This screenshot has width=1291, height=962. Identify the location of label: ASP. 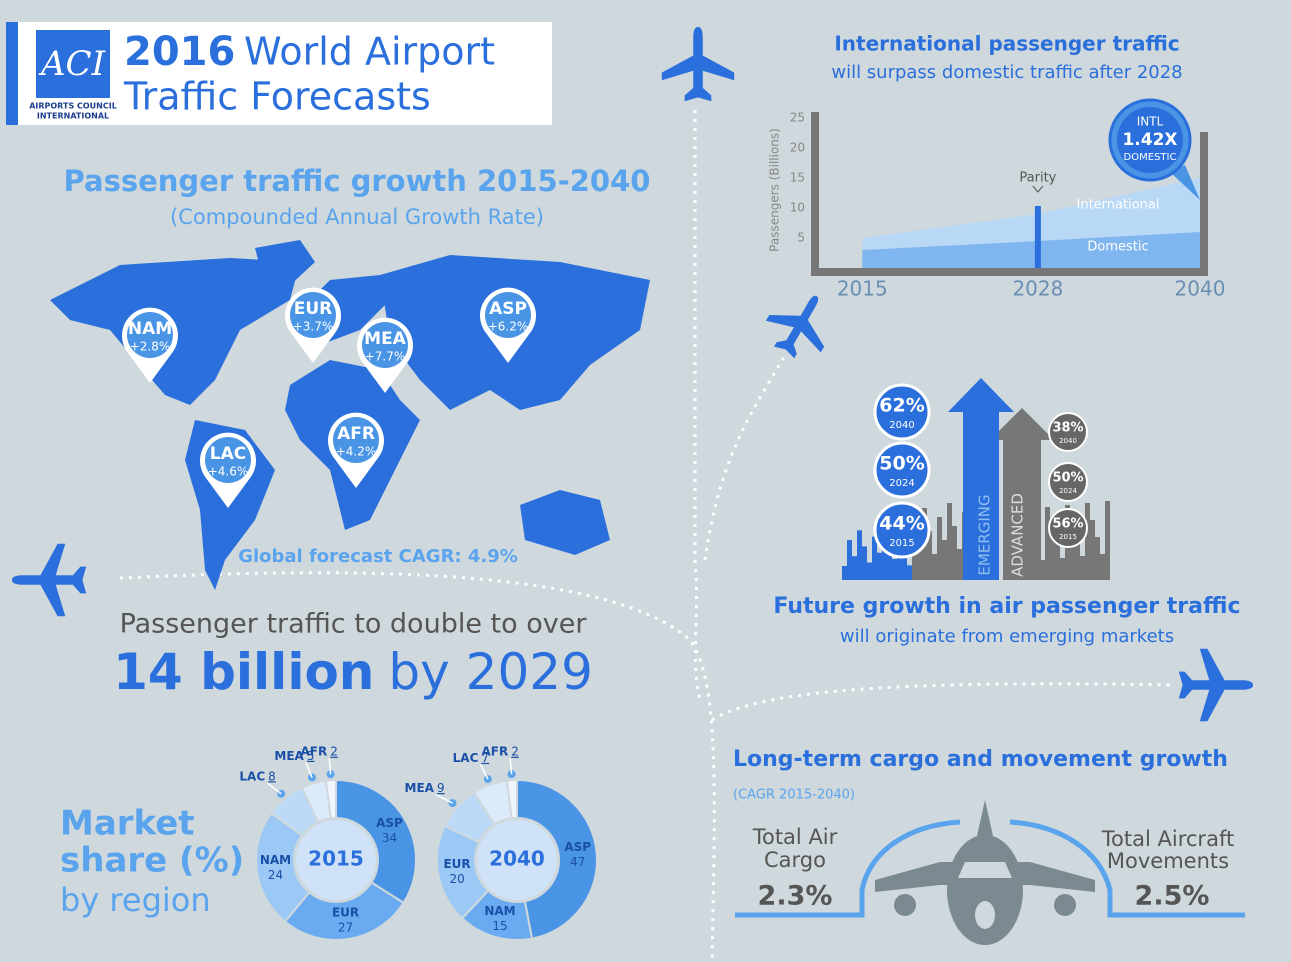
(508, 309).